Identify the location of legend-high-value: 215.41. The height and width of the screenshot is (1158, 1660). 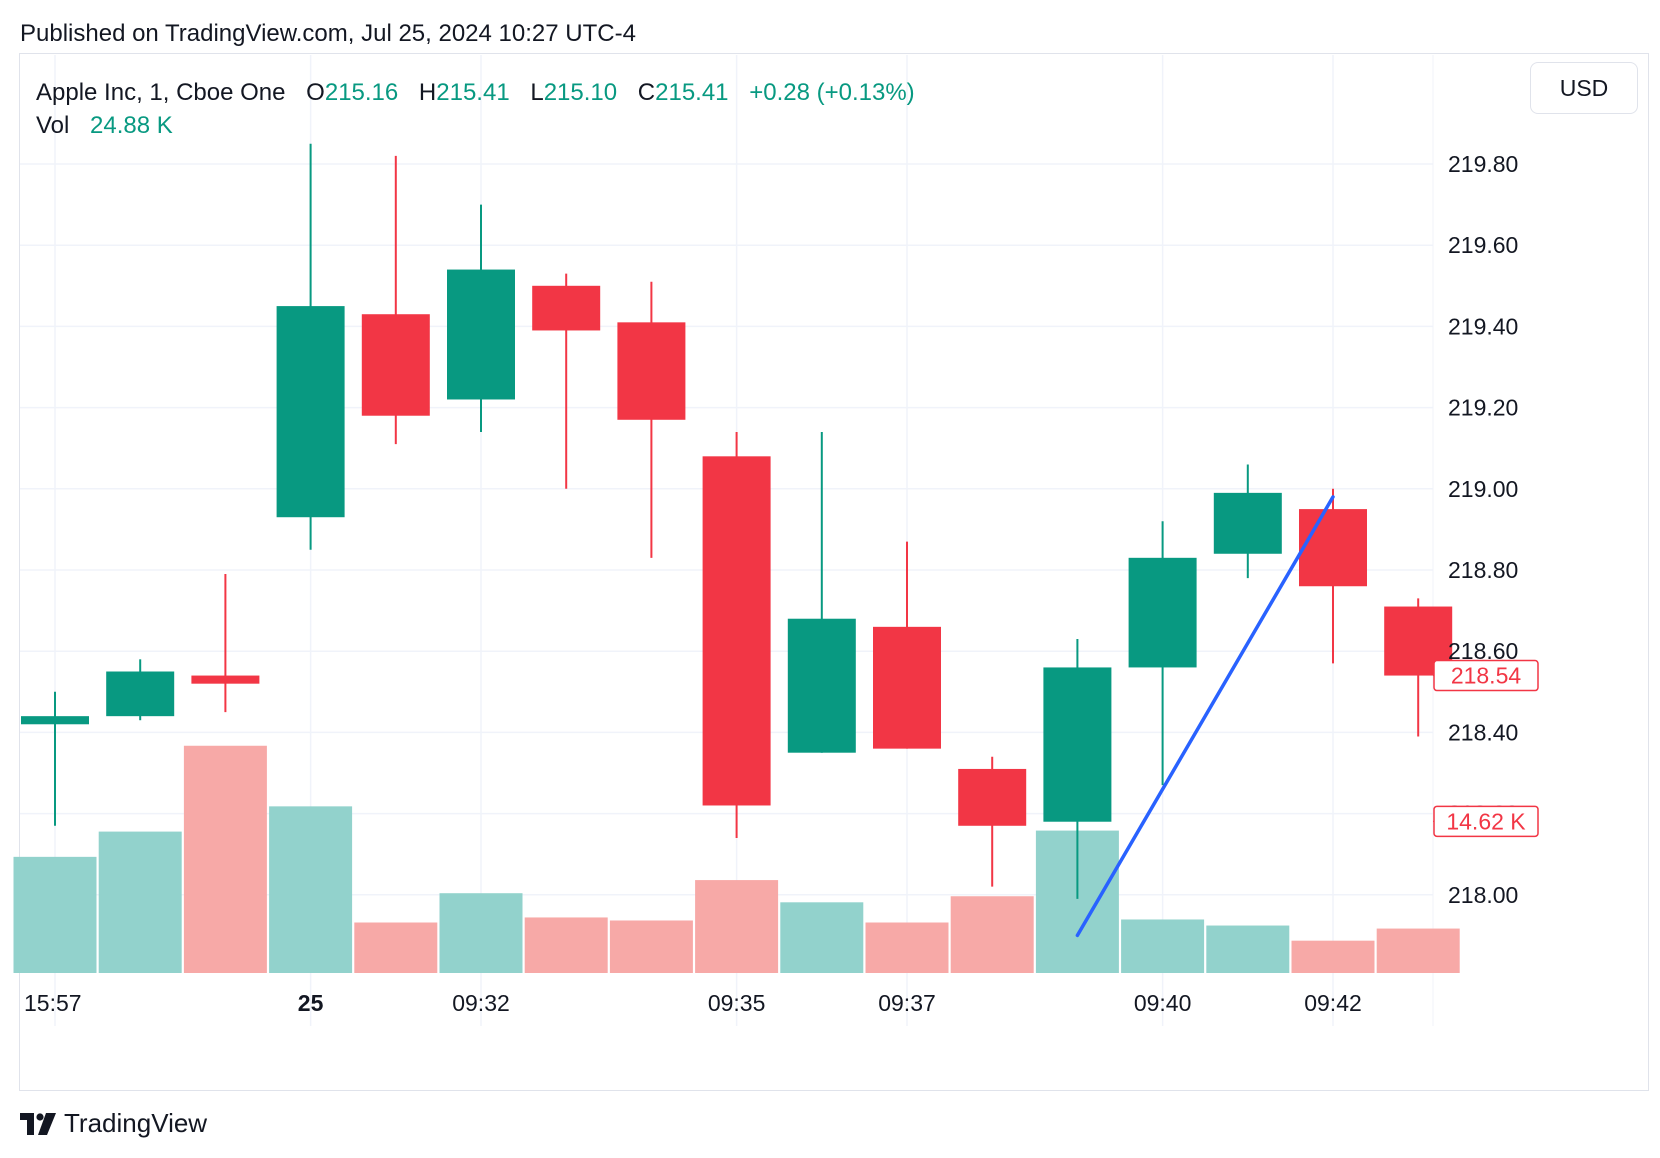
(473, 92).